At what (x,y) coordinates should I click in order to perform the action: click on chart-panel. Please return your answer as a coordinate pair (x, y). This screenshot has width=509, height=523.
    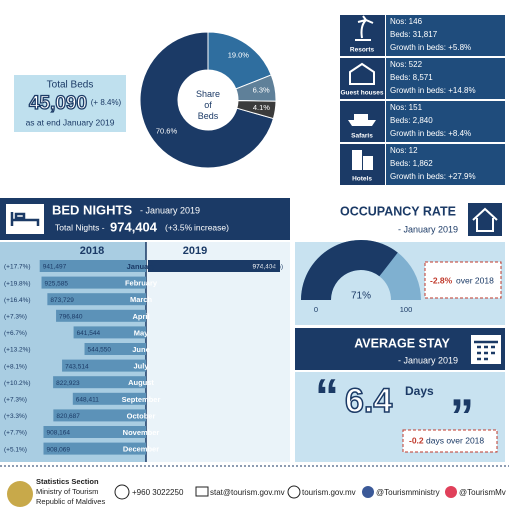
    Looking at the image, I should click on (218, 352).